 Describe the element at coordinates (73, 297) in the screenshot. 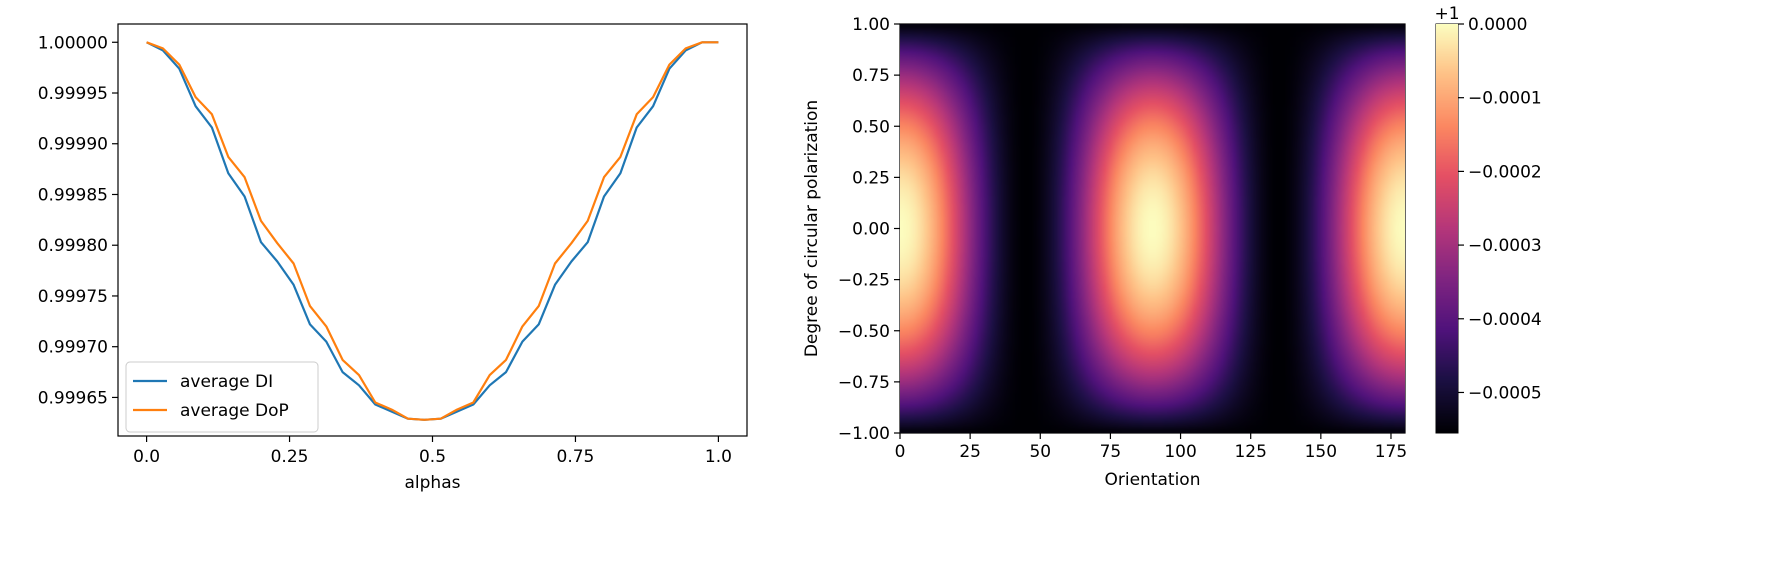

I see `y-tick-label: 0.99975` at that location.